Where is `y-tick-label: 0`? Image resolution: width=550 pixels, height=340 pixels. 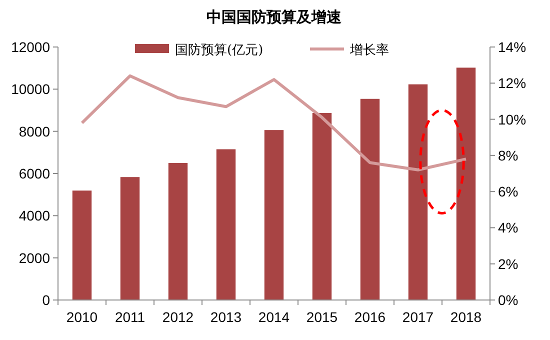
y-tick-label: 0 is located at coordinates (46, 300).